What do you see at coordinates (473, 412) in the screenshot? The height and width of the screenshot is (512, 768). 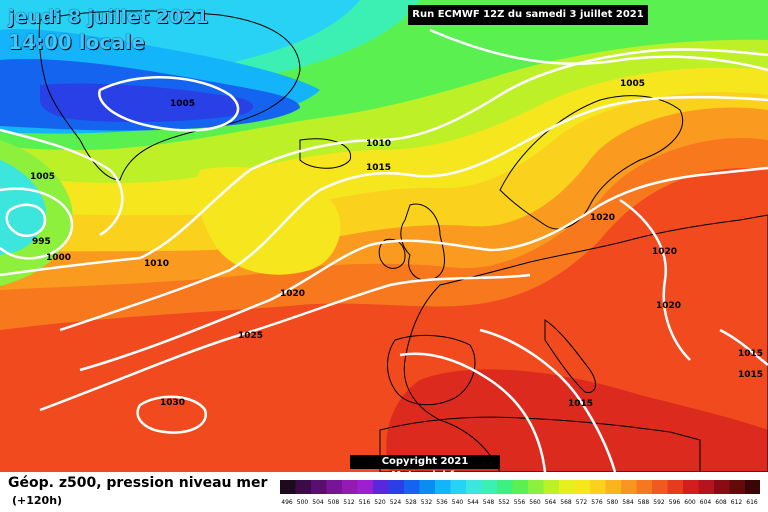 I see `isobar-1015-med` at bounding box center [473, 412].